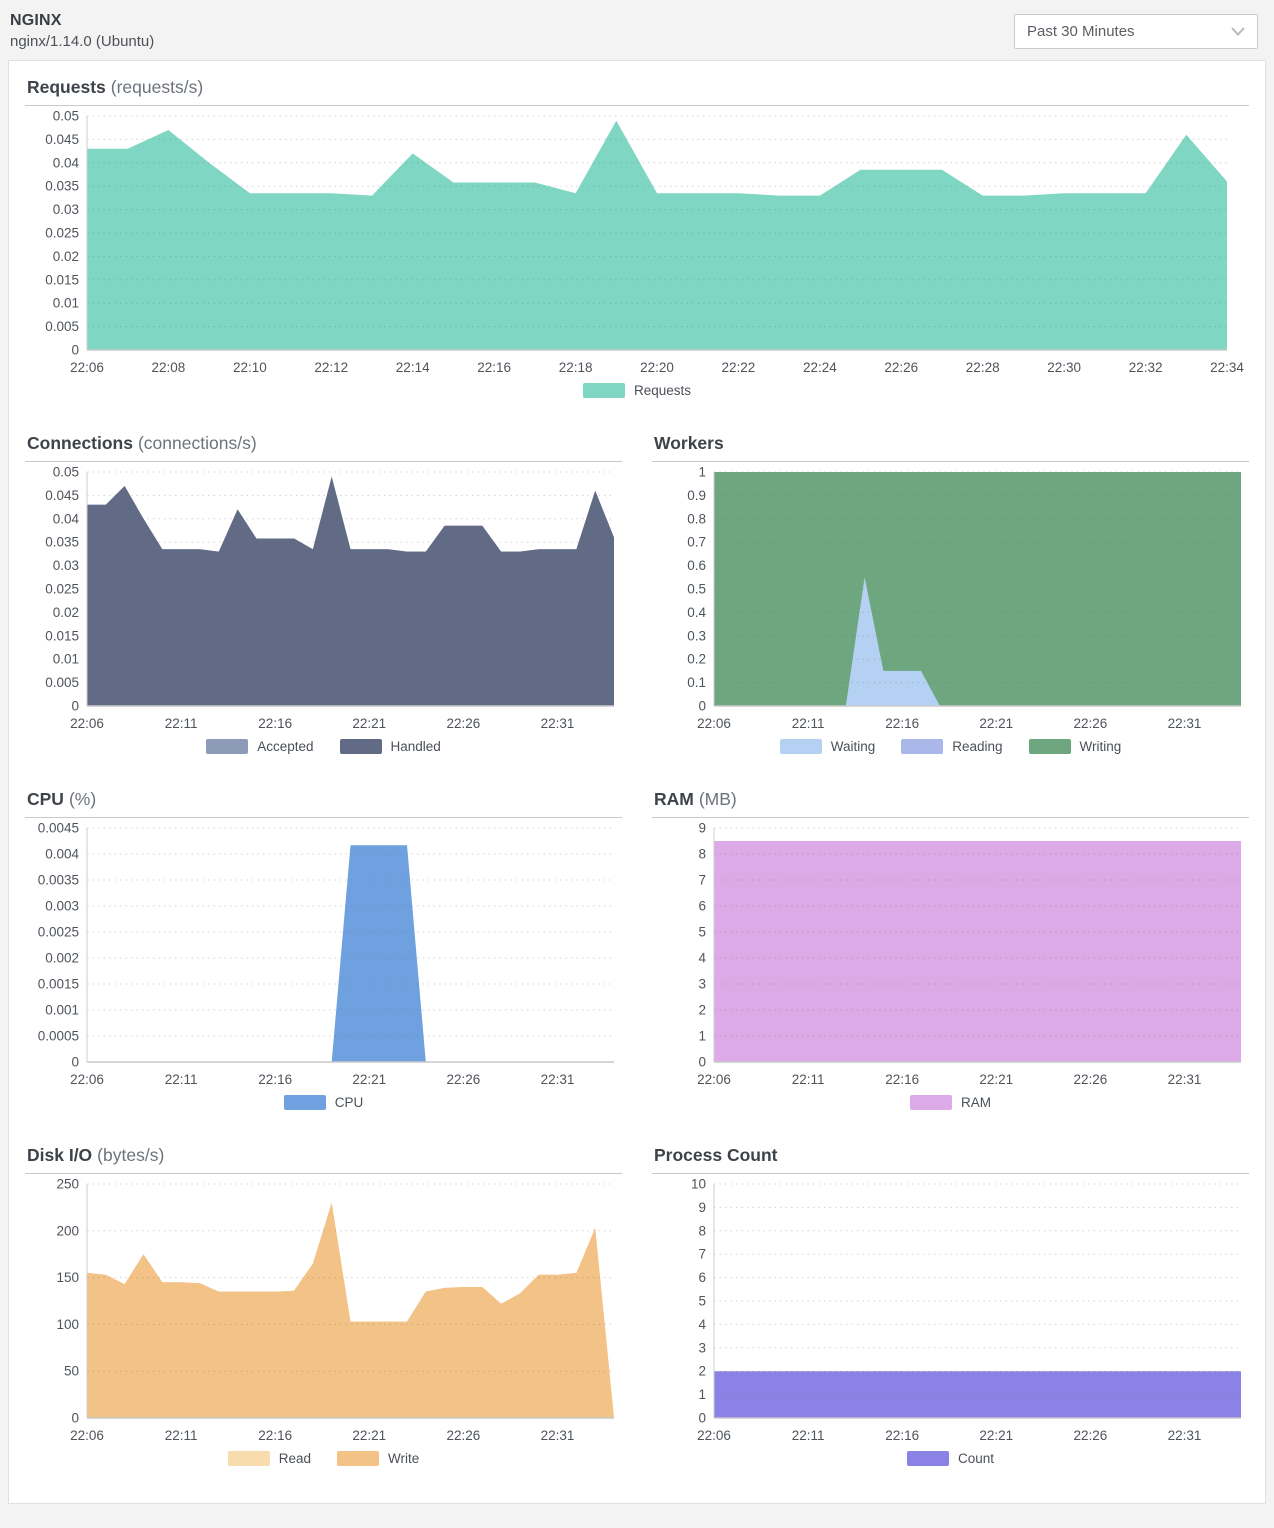 This screenshot has height=1528, width=1274. I want to click on legend-label: Accepted, so click(285, 746).